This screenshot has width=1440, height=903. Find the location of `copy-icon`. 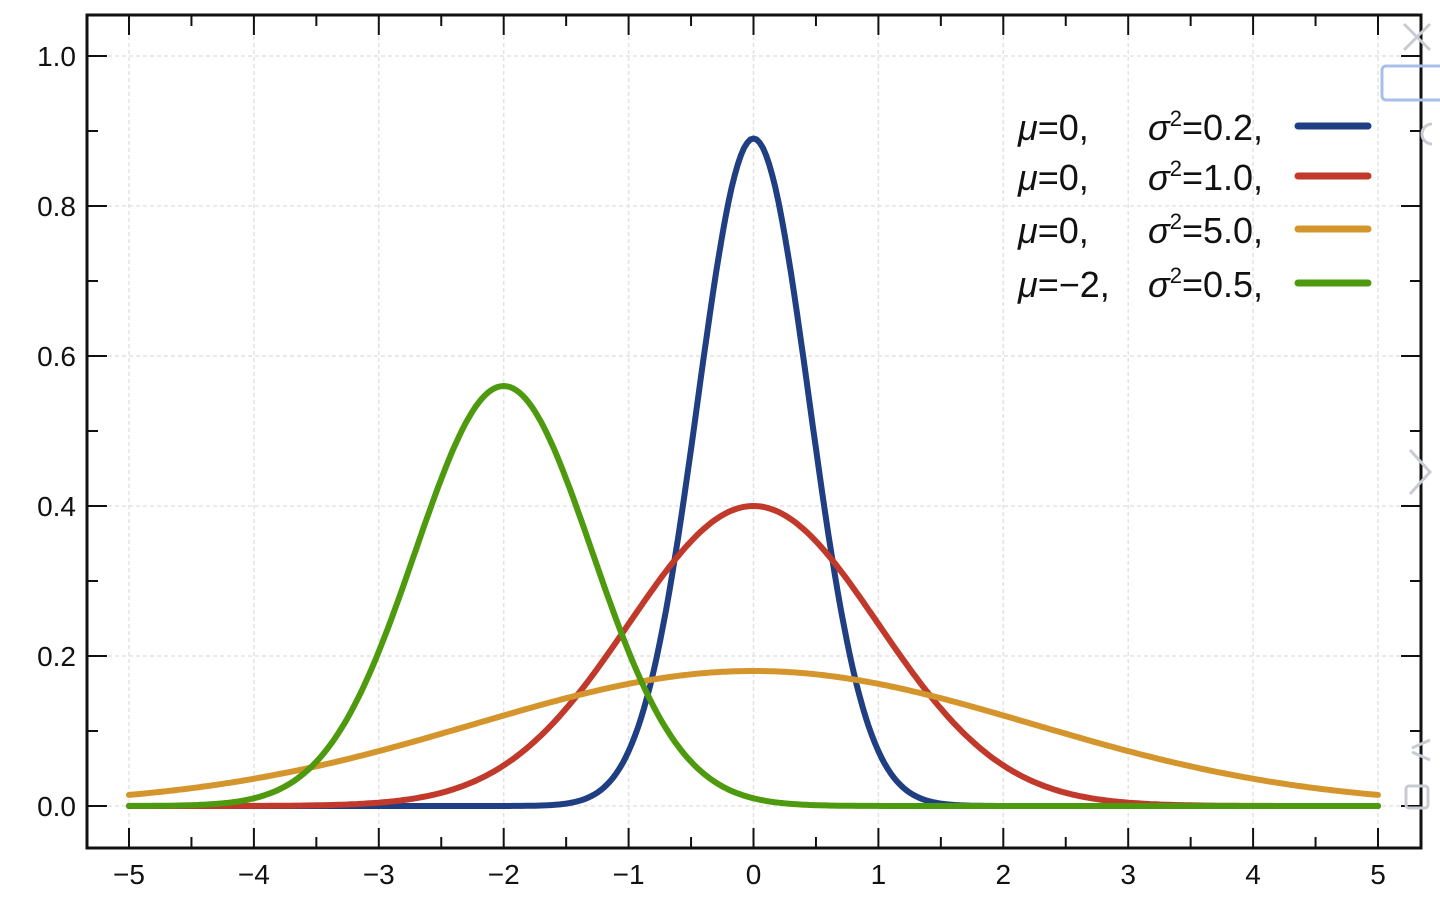

copy-icon is located at coordinates (1417, 797).